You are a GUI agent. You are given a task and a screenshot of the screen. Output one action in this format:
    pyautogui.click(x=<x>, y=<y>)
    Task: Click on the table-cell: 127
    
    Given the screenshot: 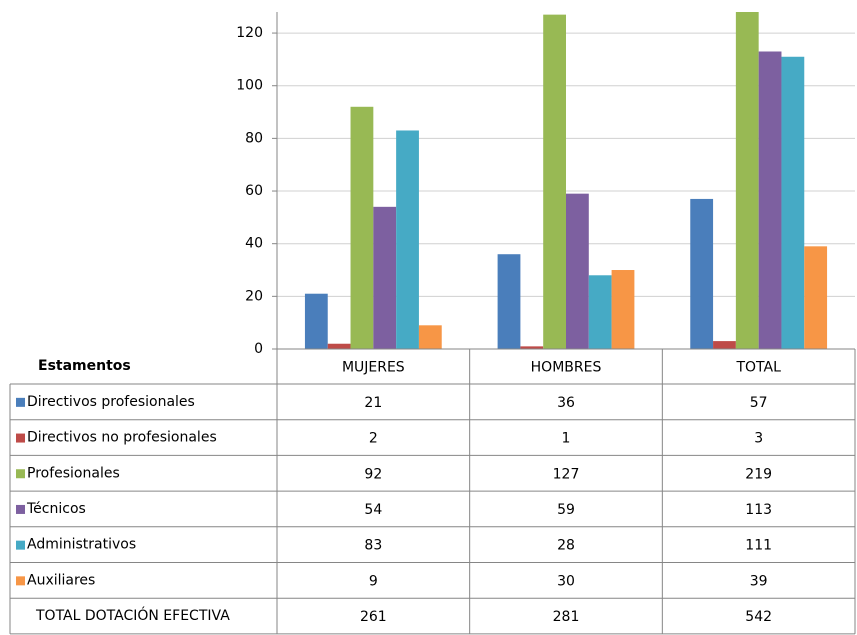 What is the action you would take?
    pyautogui.click(x=566, y=474)
    